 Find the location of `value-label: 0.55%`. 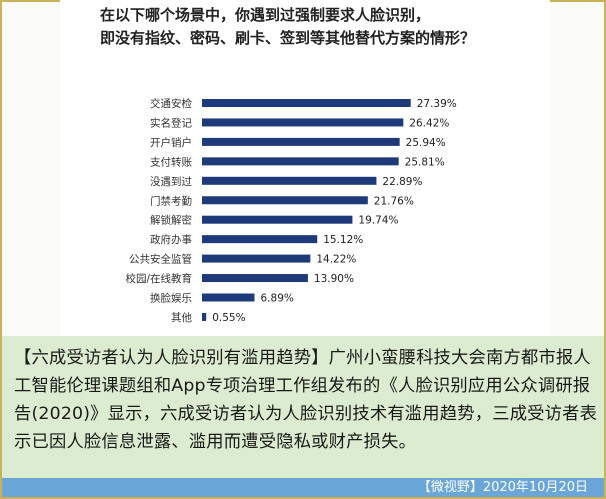

value-label: 0.55% is located at coordinates (228, 318).